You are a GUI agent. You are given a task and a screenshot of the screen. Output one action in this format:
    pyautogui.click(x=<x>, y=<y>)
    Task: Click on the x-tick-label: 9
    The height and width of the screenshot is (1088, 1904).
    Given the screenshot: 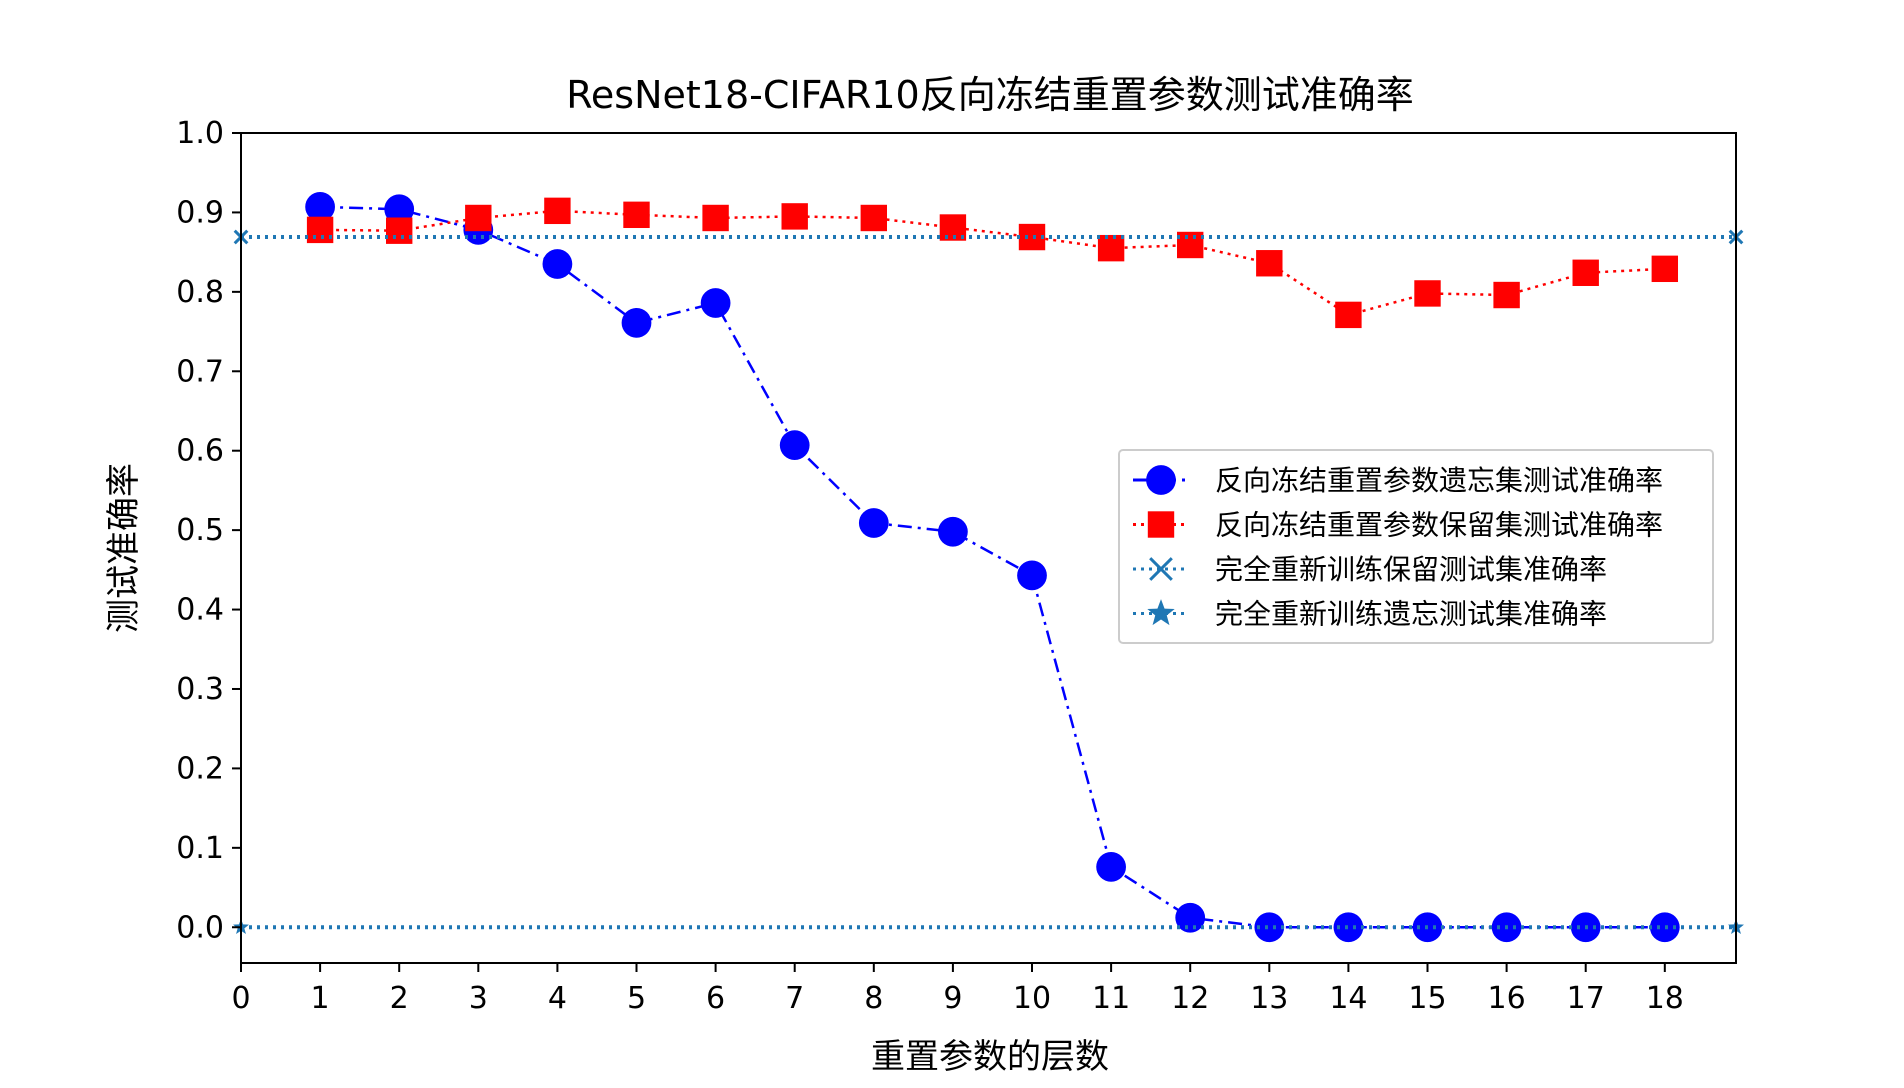 What is the action you would take?
    pyautogui.click(x=952, y=998)
    